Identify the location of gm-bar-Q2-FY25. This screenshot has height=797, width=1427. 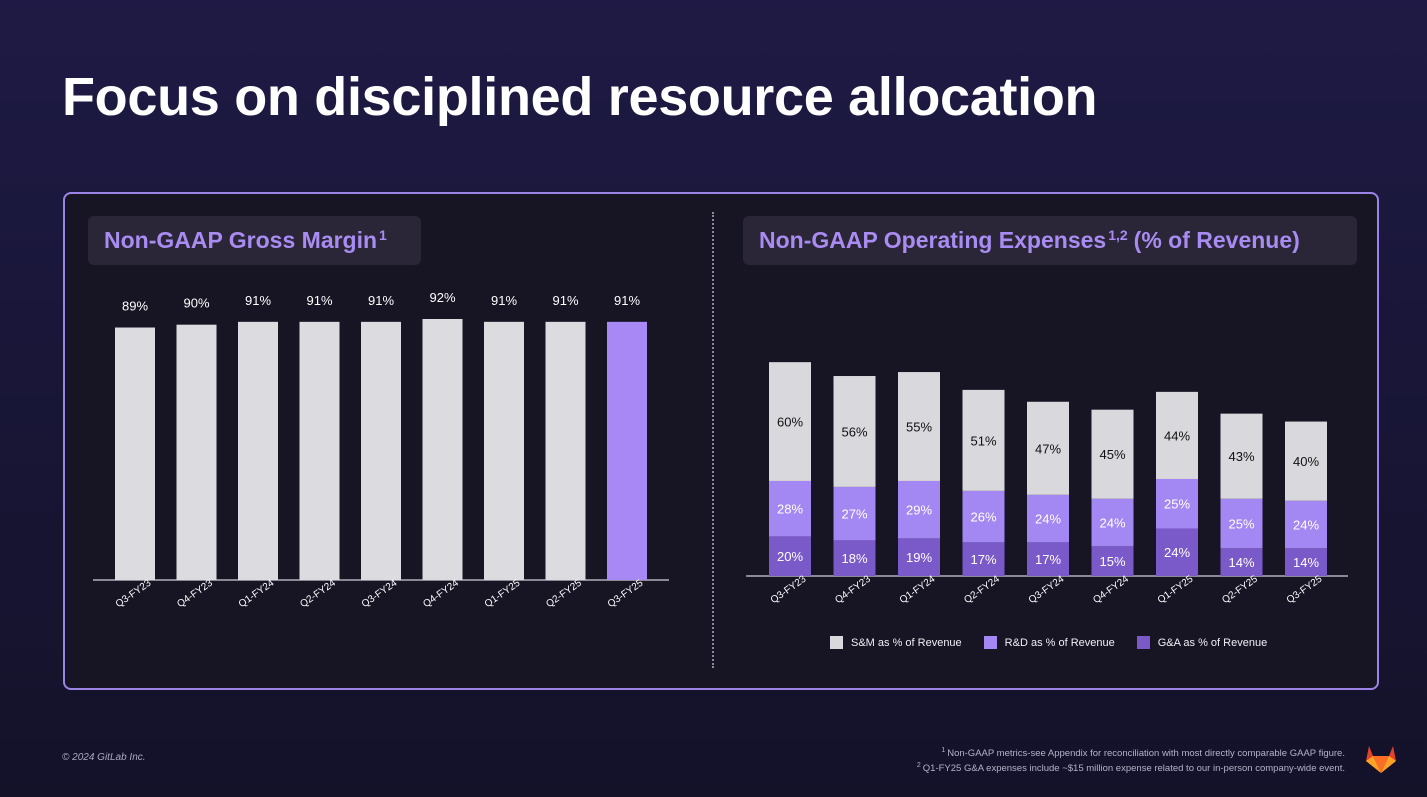
(565, 450).